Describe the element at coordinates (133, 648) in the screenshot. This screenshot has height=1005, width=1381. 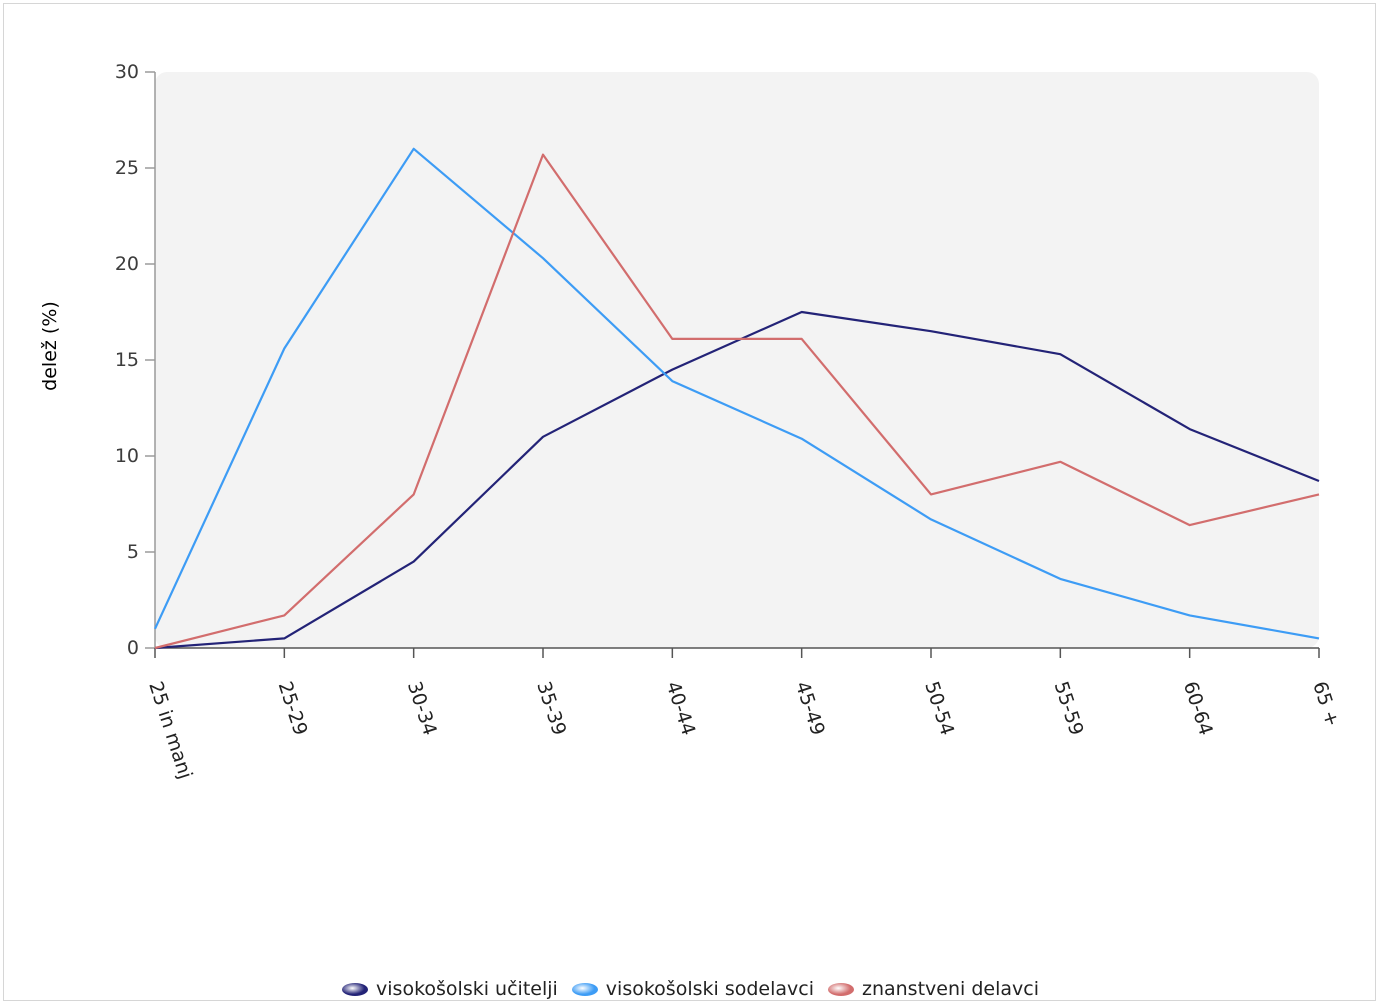
I see `y-tick-label: 0` at that location.